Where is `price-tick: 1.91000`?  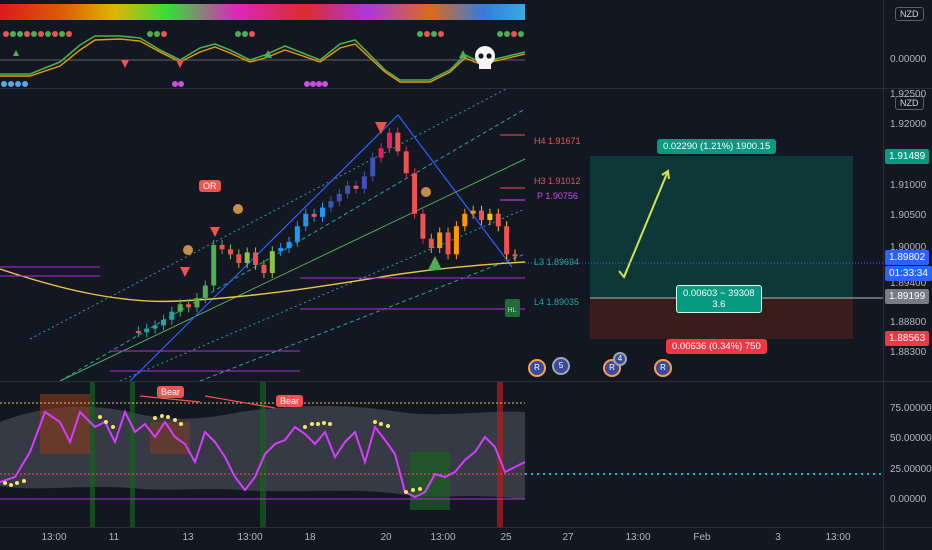 price-tick: 1.91000 is located at coordinates (908, 185).